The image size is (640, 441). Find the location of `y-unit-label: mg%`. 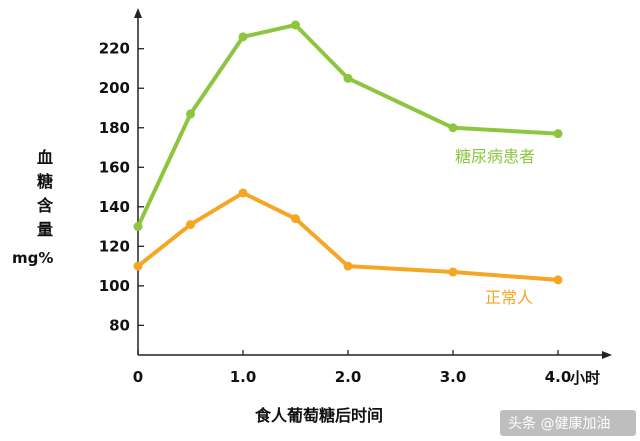

y-unit-label: mg% is located at coordinates (32, 258).